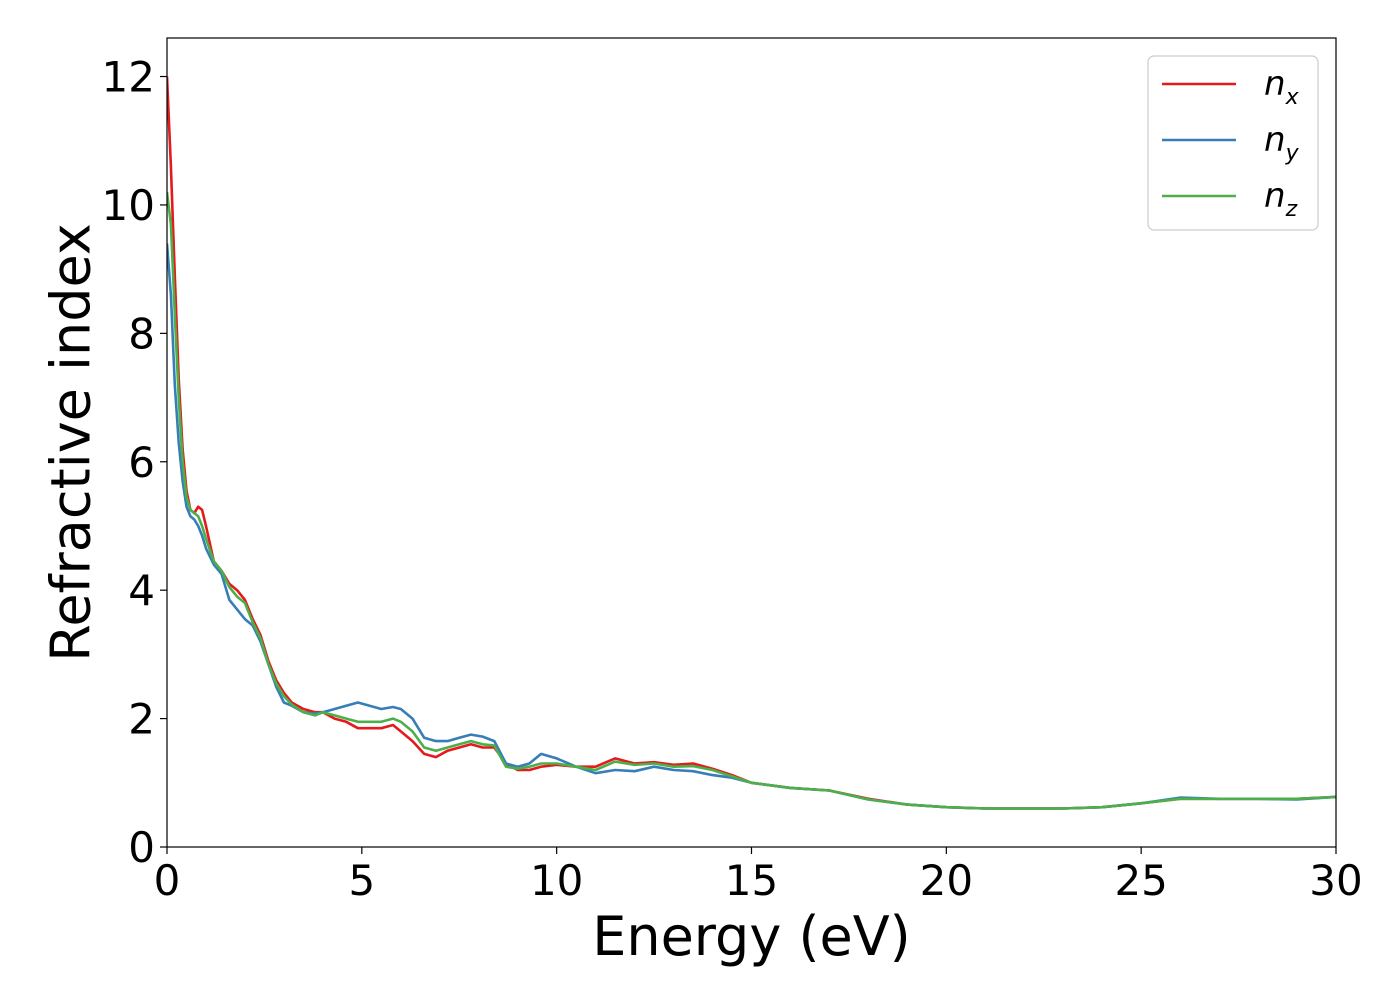  What do you see at coordinates (1282, 87) in the screenshot?
I see `legend-label-nx: nx` at bounding box center [1282, 87].